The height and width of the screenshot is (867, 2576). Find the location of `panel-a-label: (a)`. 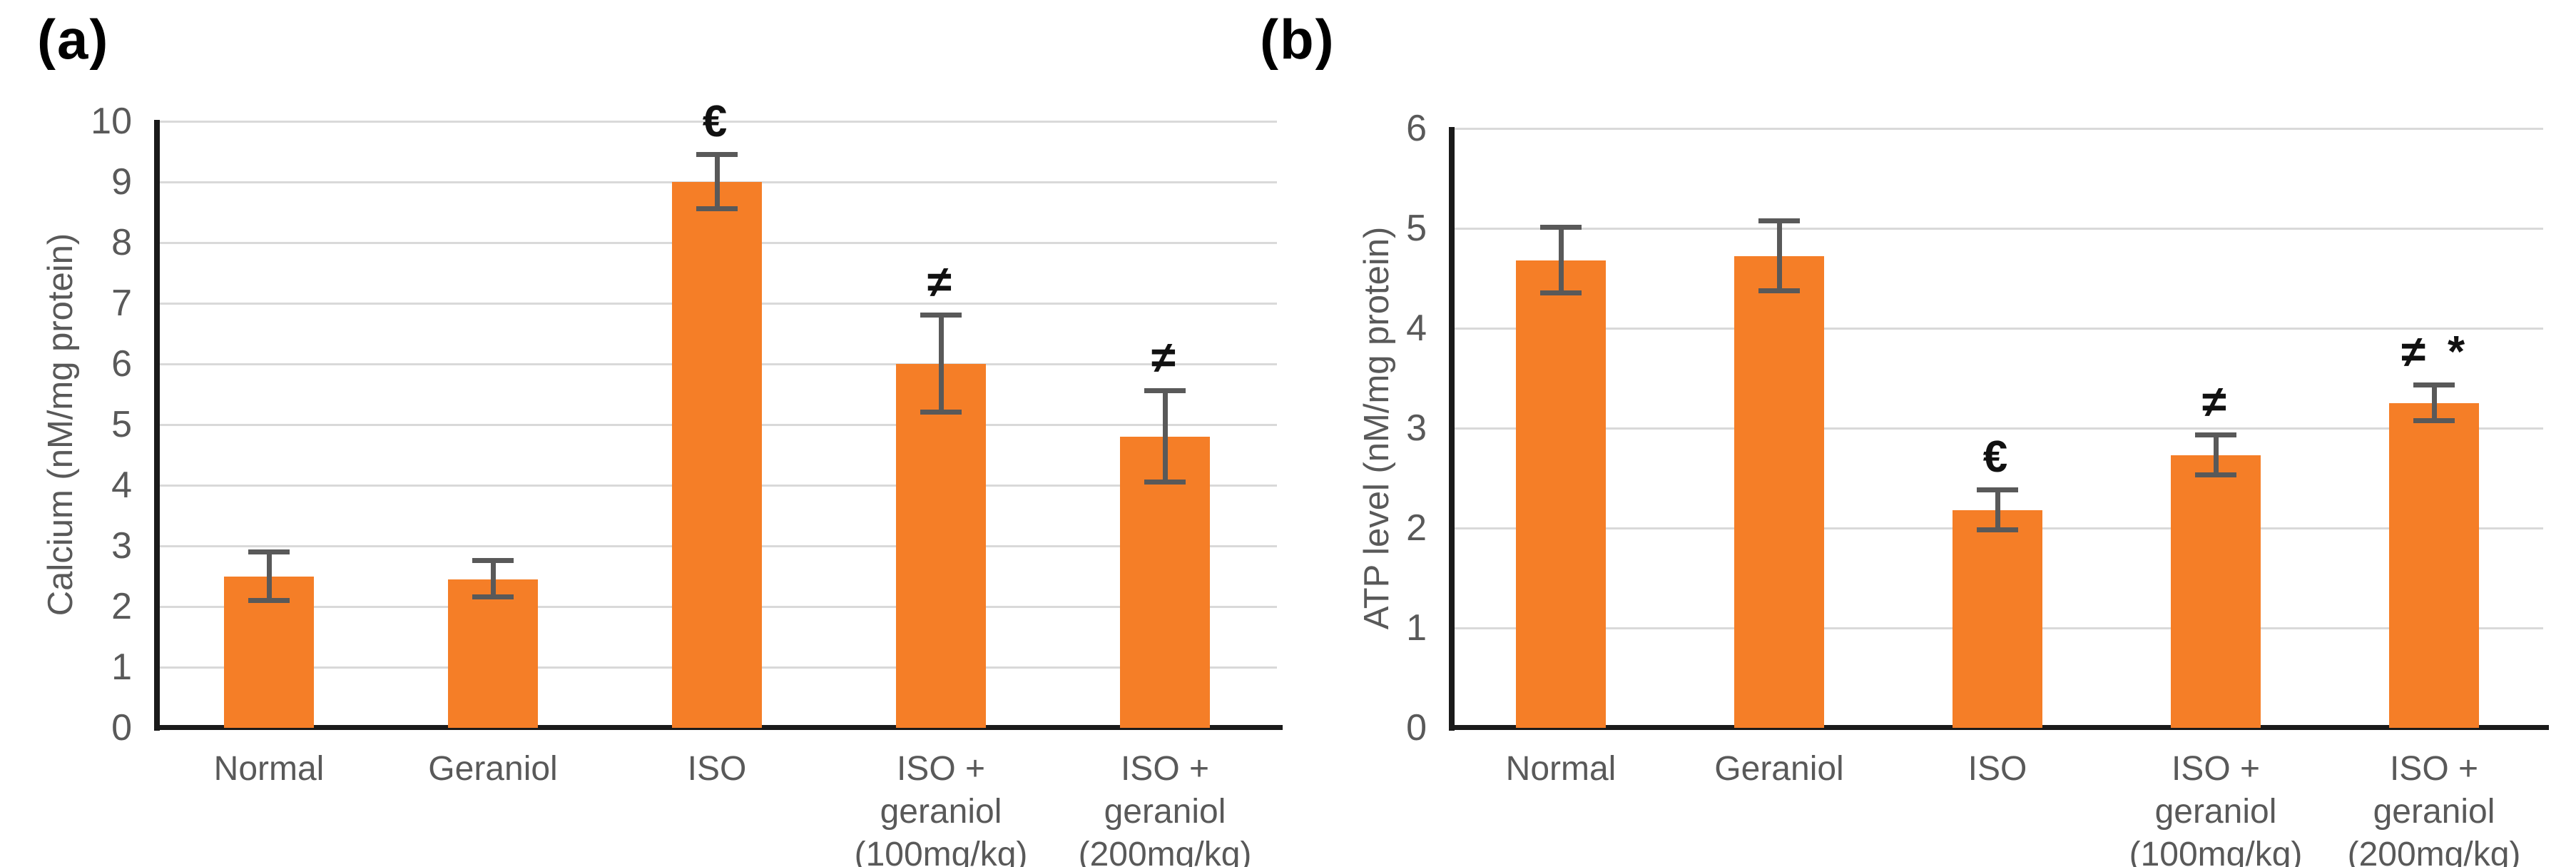

panel-a-label: (a) is located at coordinates (73, 39).